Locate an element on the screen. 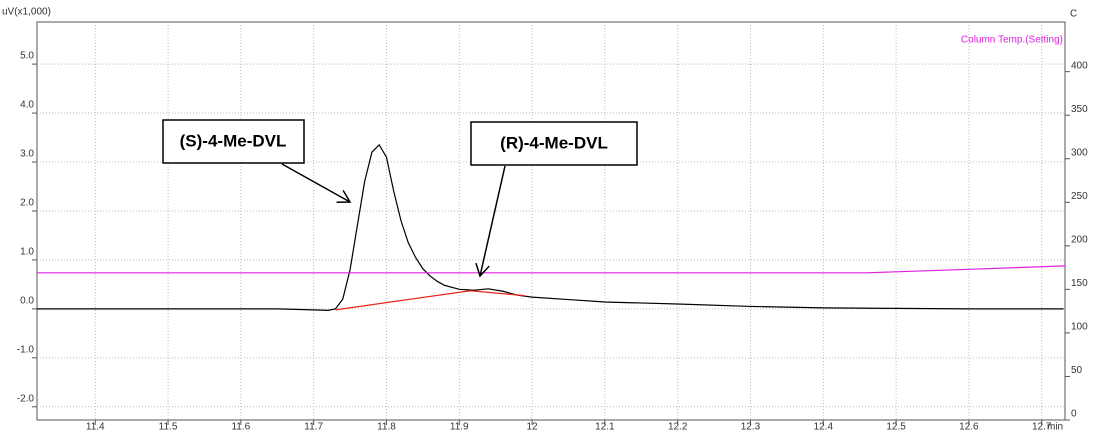  y2-tick-label: 250 is located at coordinates (1079, 196).